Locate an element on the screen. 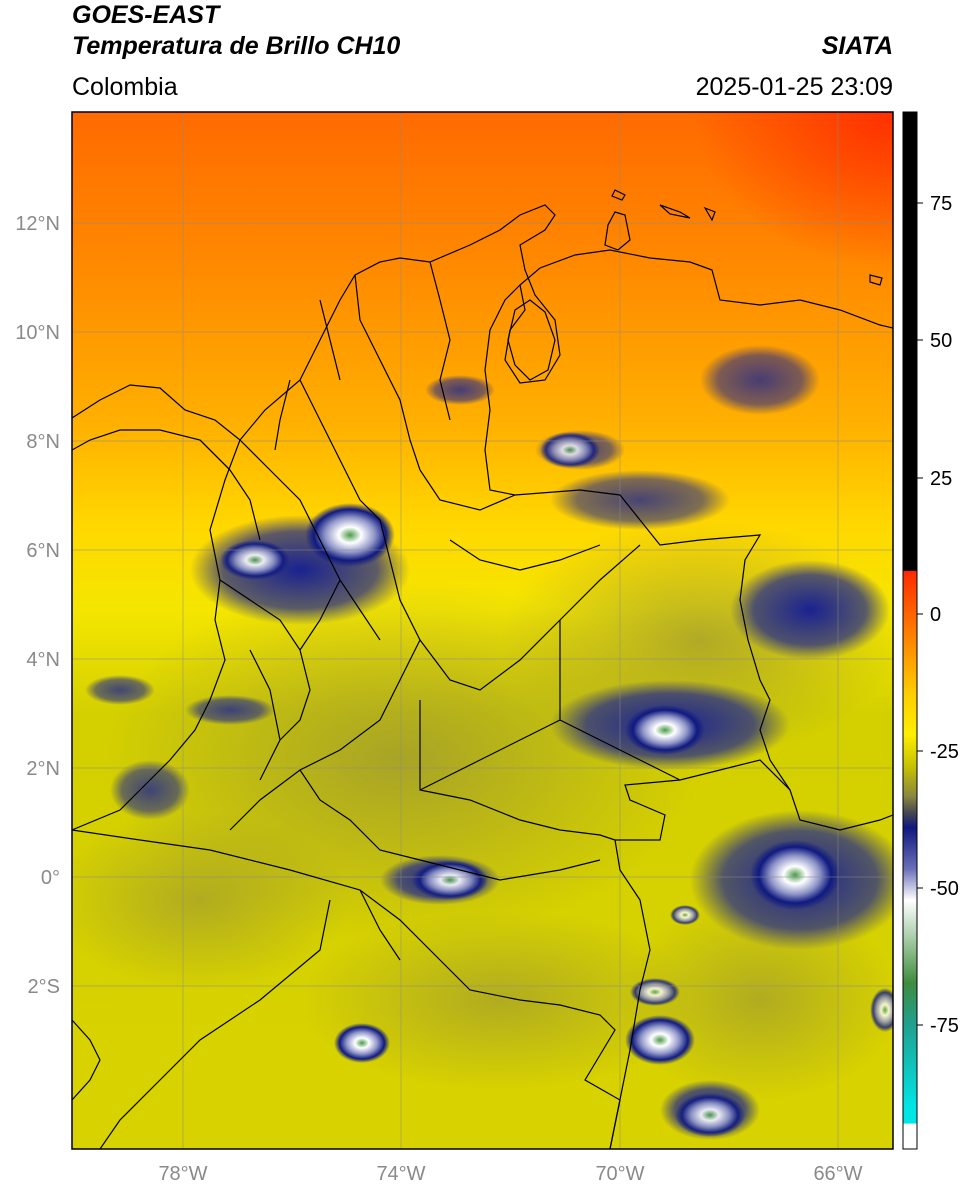 This screenshot has width=966, height=1190. colorbar-tick-label: 25 is located at coordinates (941, 479).